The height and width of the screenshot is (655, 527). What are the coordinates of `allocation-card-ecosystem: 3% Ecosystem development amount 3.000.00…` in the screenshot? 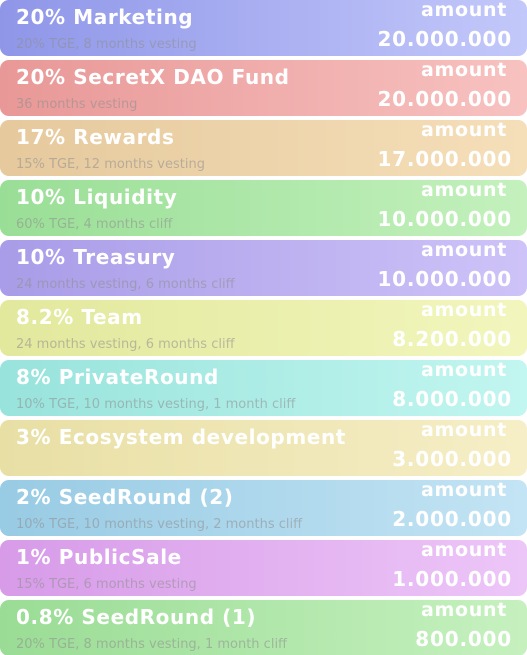 It's located at (263, 448).